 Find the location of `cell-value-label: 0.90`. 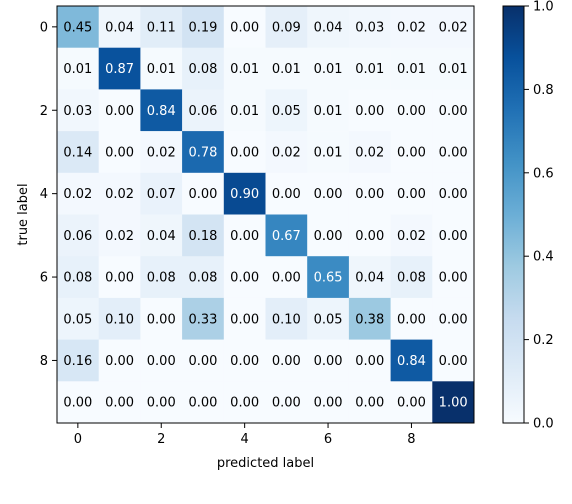

cell-value-label: 0.90 is located at coordinates (244, 194).